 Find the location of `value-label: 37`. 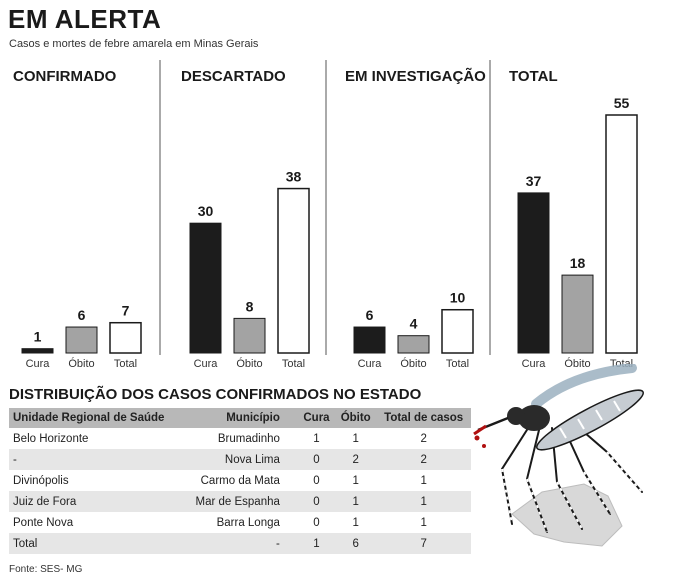

value-label: 37 is located at coordinates (534, 181).